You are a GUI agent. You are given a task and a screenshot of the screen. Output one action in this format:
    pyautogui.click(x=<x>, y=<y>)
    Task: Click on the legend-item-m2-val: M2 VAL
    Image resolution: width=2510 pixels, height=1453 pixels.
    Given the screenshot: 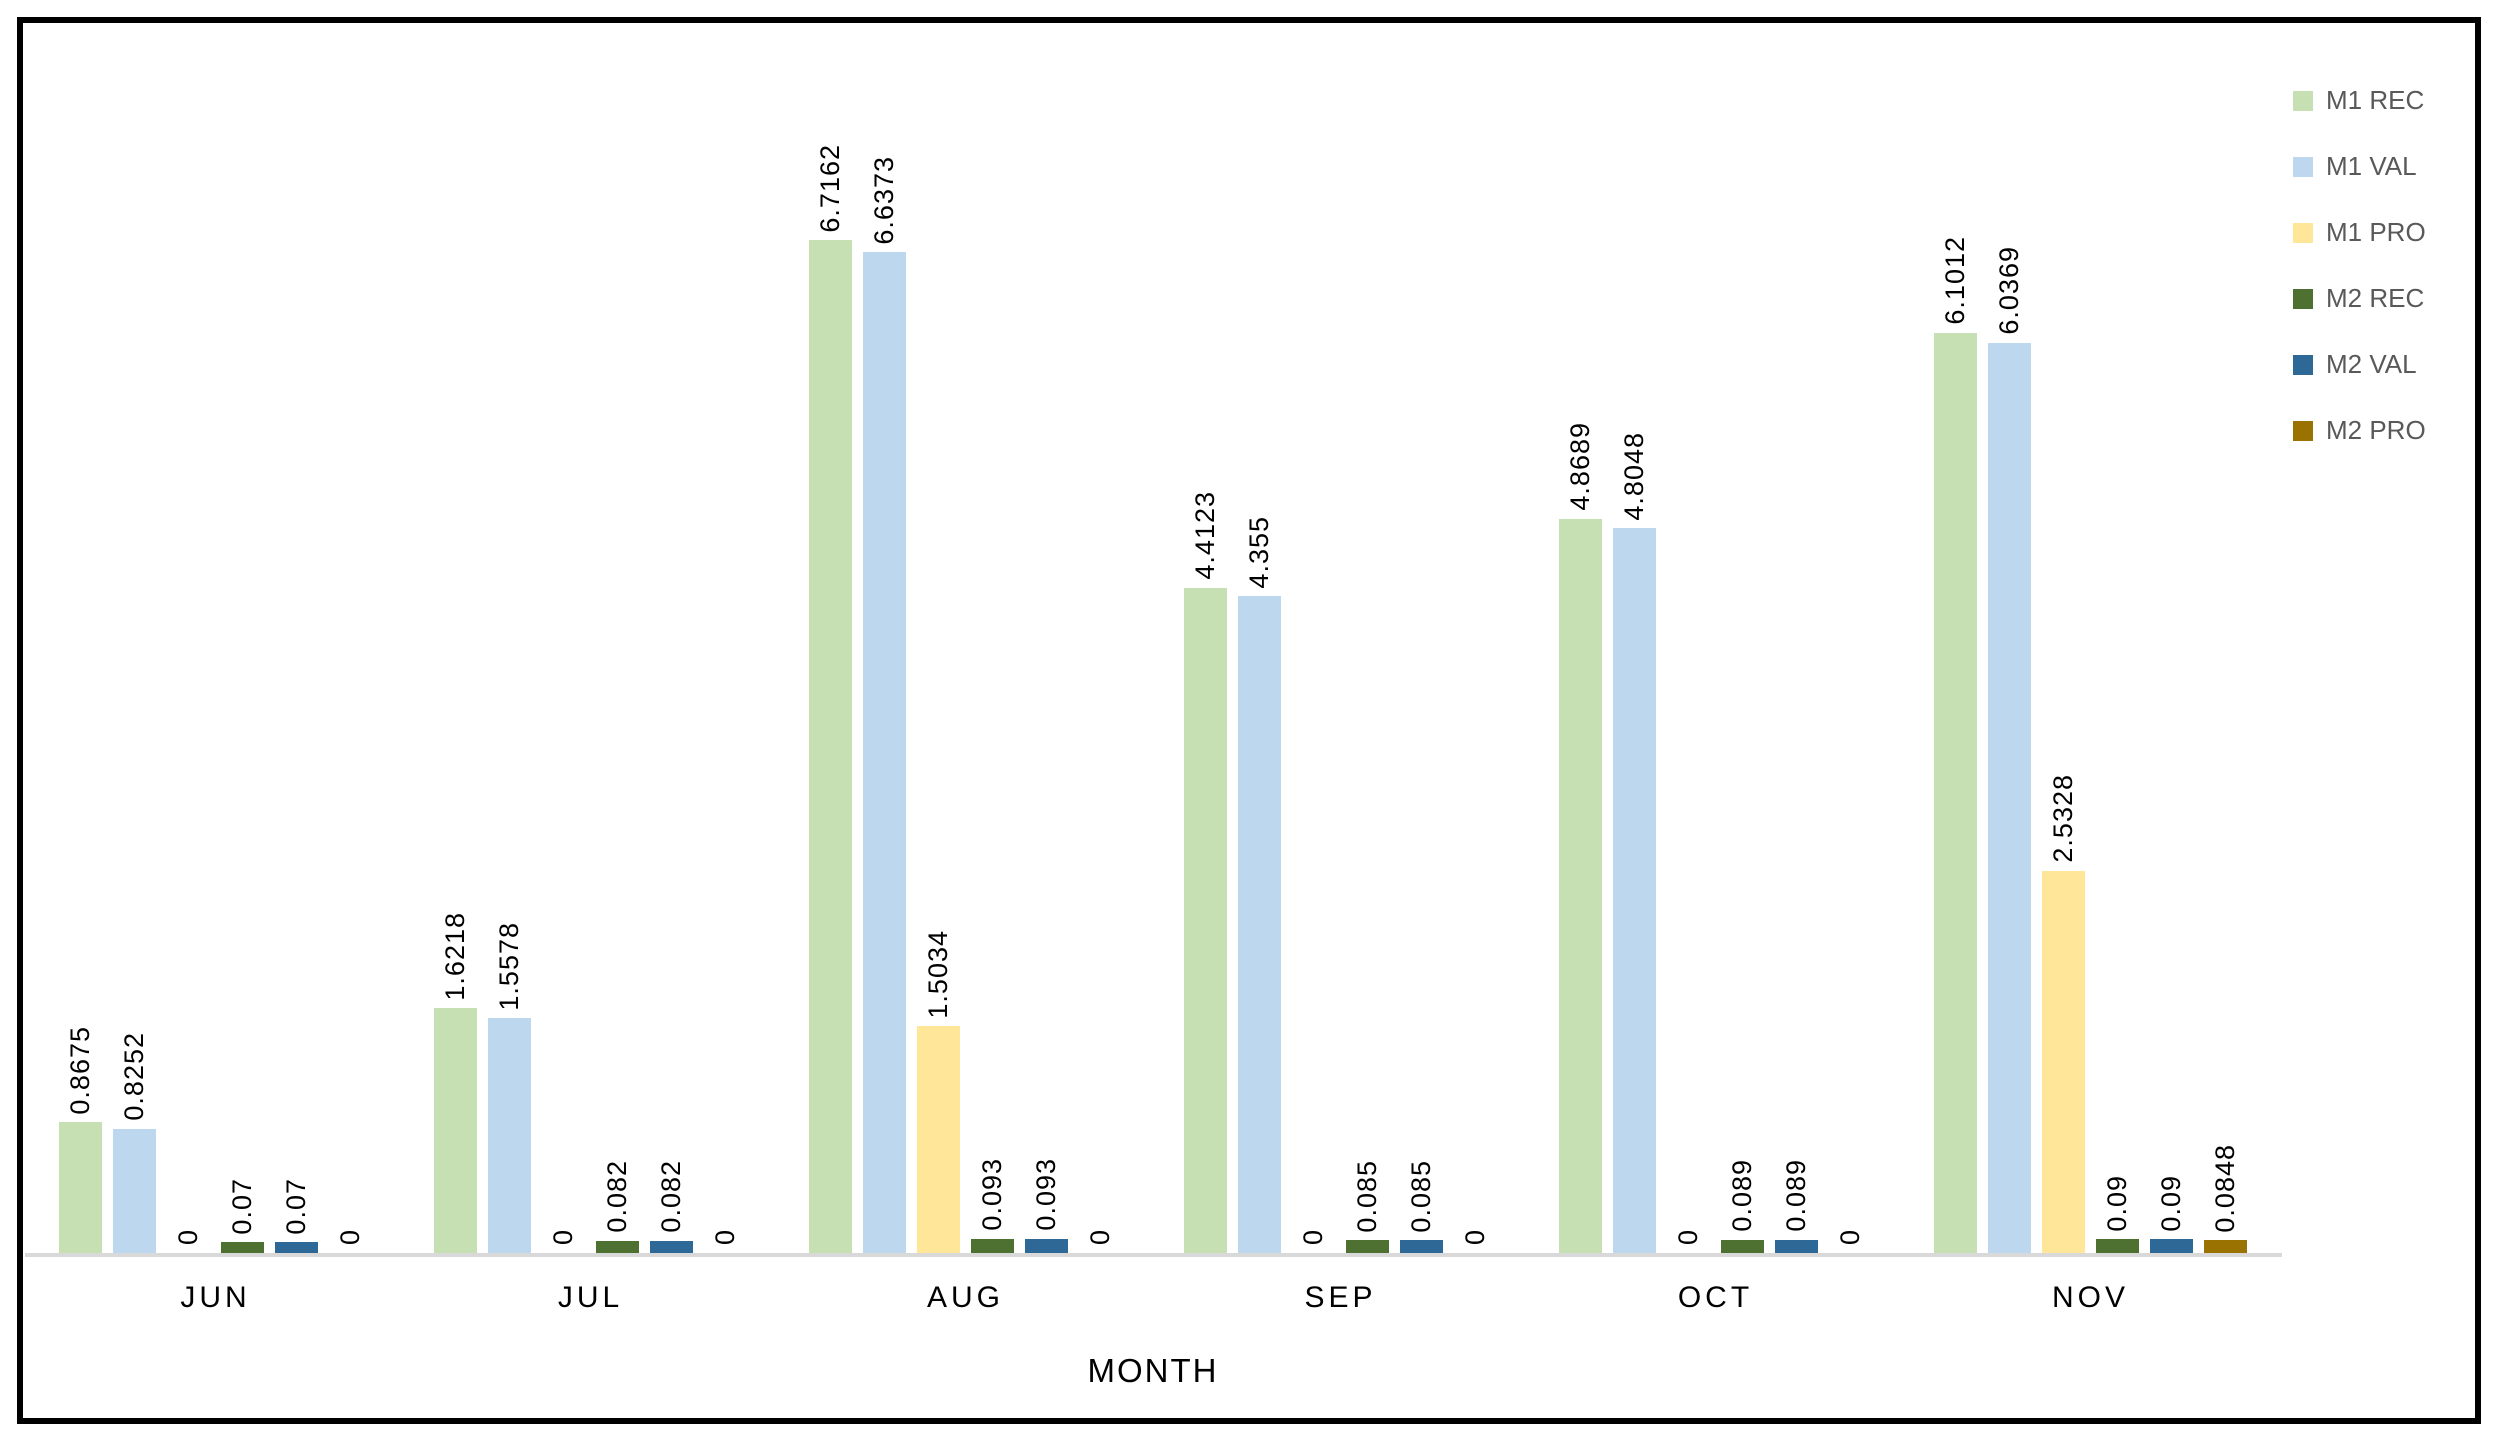 What is the action you would take?
    pyautogui.click(x=2359, y=364)
    